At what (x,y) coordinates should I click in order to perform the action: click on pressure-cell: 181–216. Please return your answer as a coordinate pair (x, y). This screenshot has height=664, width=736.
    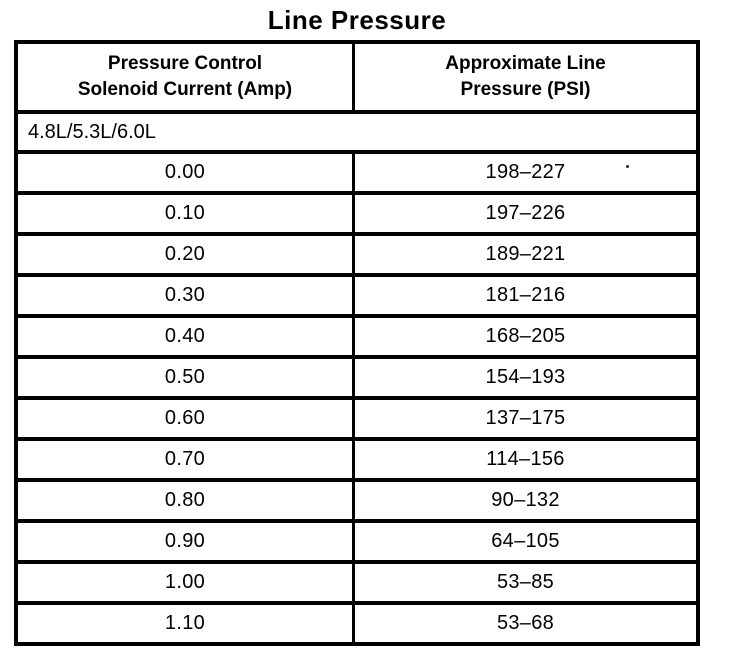
    Looking at the image, I should click on (525, 295).